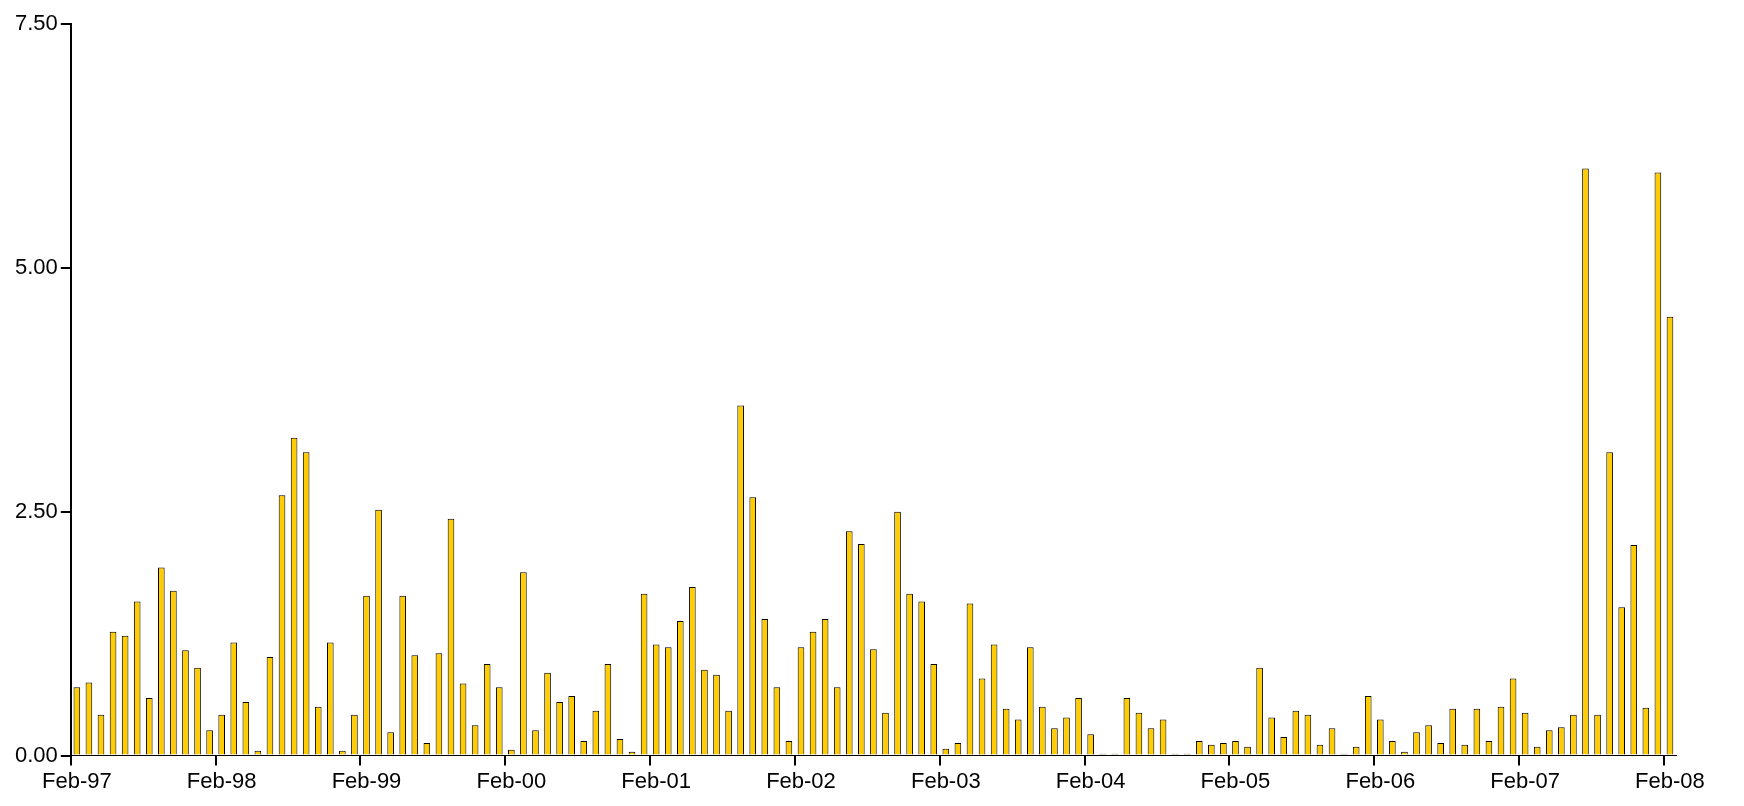  I want to click on y-tick-label: 7.50, so click(36, 23).